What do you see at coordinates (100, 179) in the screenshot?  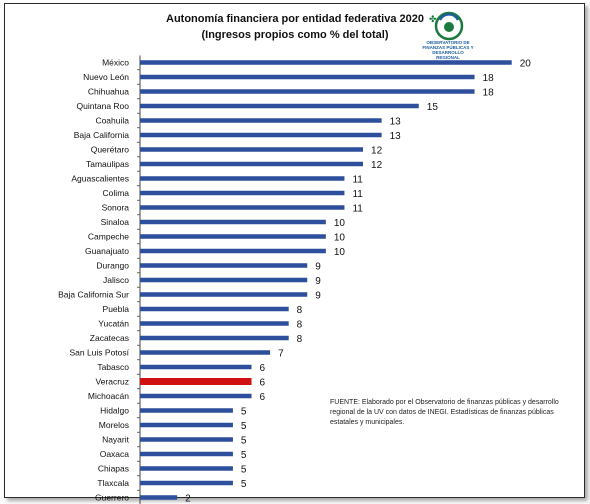 I see `category-label: Aguascalientes` at bounding box center [100, 179].